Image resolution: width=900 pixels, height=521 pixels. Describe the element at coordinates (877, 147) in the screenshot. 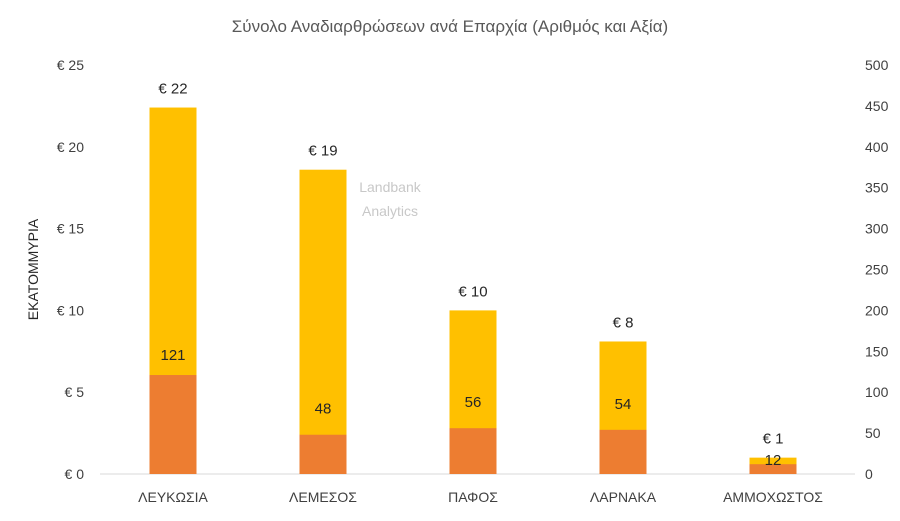

I see `right-tick-label: 400` at that location.